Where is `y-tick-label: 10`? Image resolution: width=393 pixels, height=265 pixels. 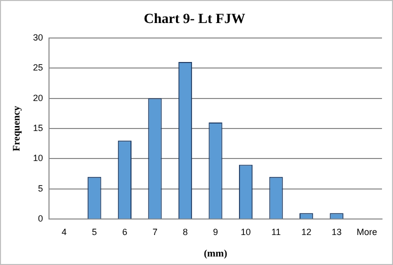 y-tick-label: 10 is located at coordinates (38, 158).